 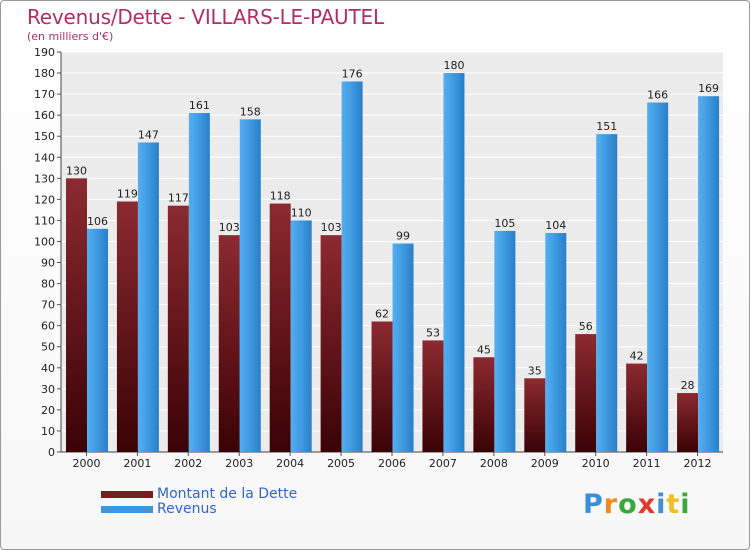 What do you see at coordinates (44, 94) in the screenshot?
I see `y-tick-label: 170` at bounding box center [44, 94].